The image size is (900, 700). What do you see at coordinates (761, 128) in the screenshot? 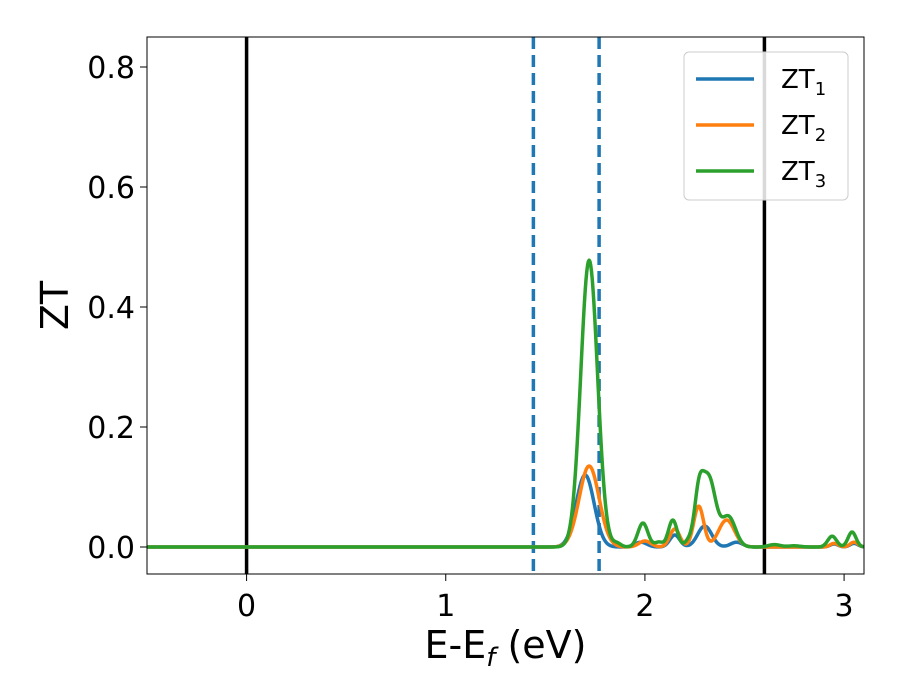
I see `legend-entry-2: ZT2` at bounding box center [761, 128].